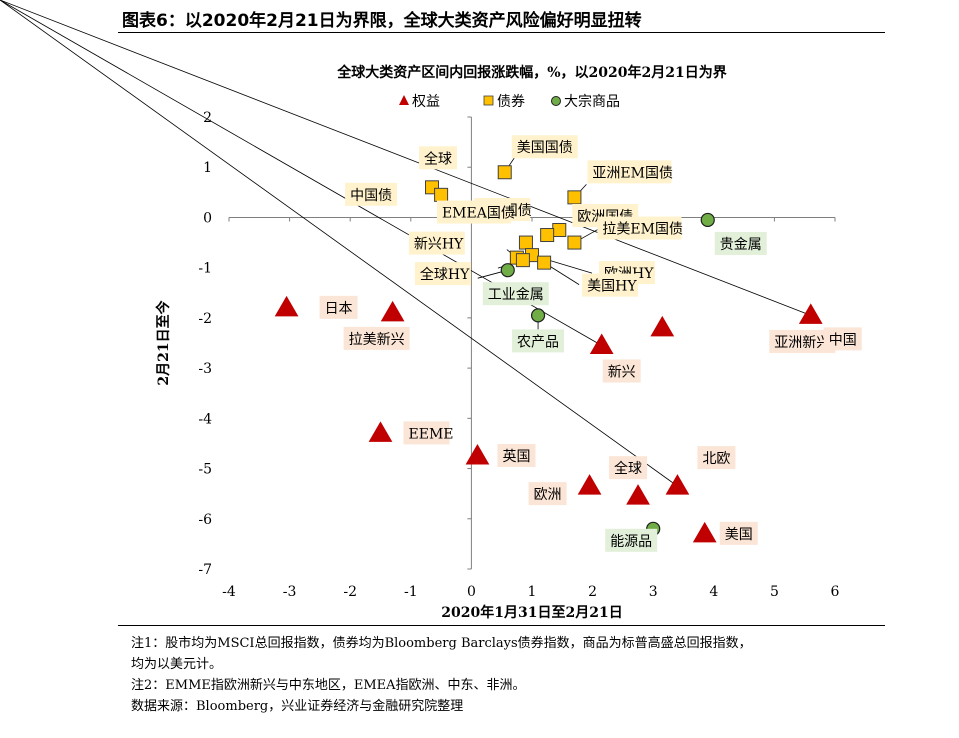  I want to click on legend-circle-icon, so click(556, 101).